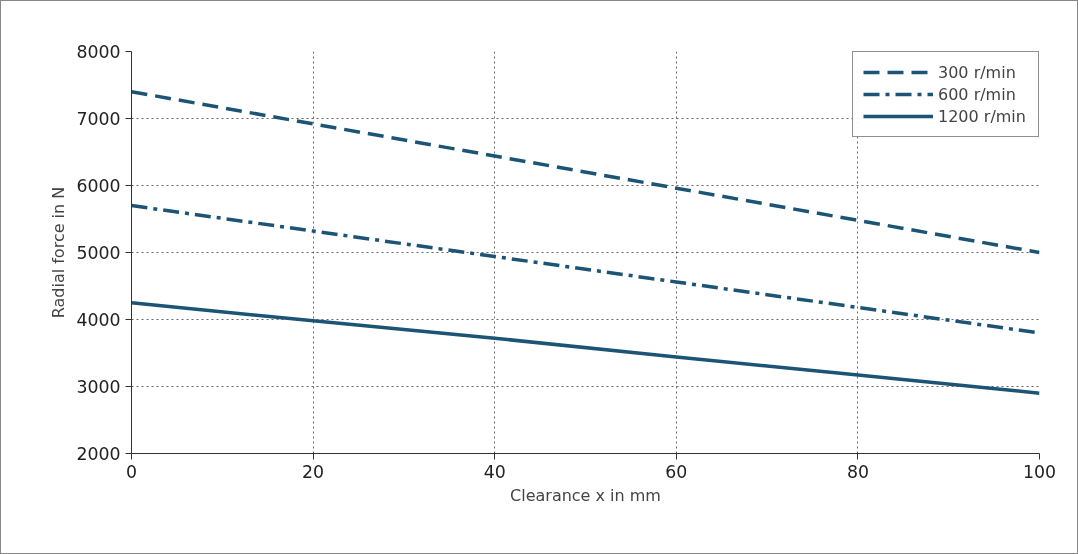 The width and height of the screenshot is (1078, 554). Describe the element at coordinates (313, 471) in the screenshot. I see `x-tick-label: 20` at that location.